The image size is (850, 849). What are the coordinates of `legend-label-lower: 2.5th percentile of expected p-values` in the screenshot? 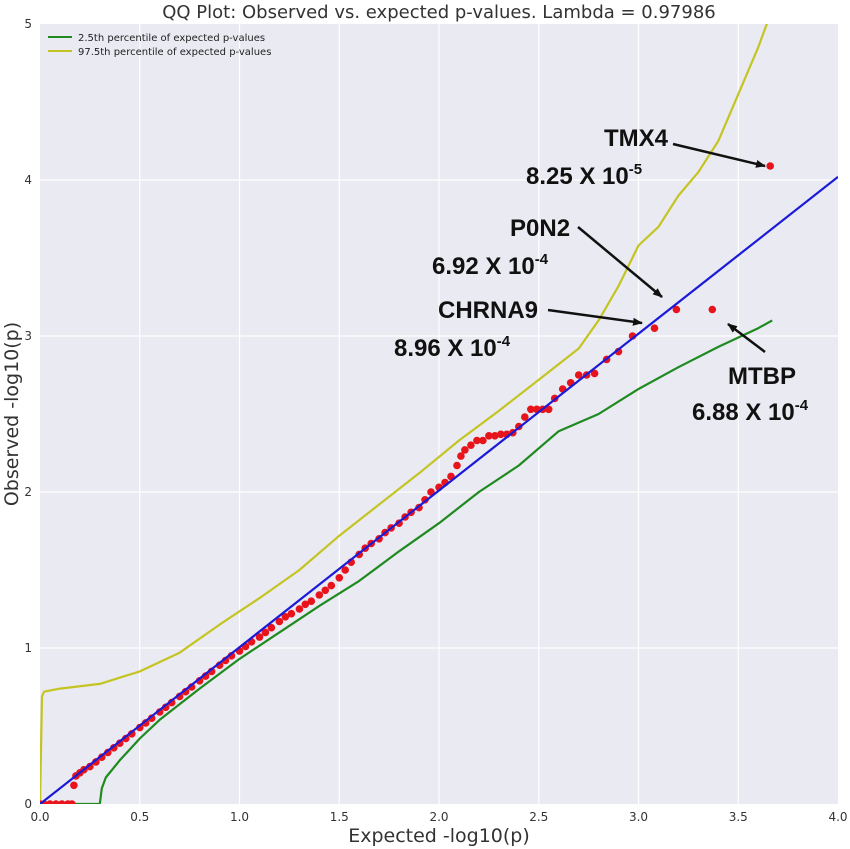 It's located at (171, 38).